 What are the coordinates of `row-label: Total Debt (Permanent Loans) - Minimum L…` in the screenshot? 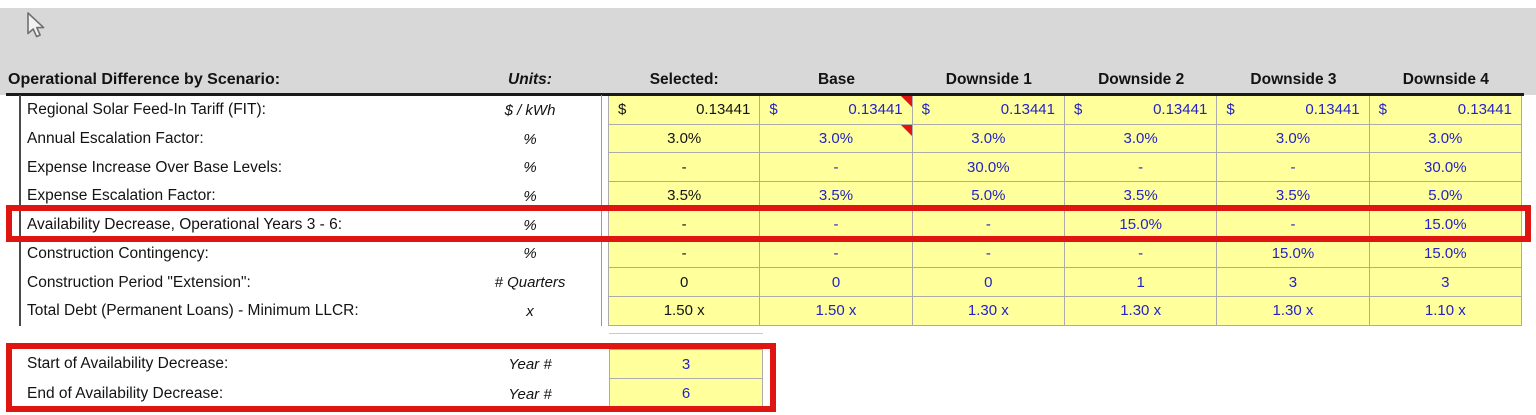 It's located at (193, 311).